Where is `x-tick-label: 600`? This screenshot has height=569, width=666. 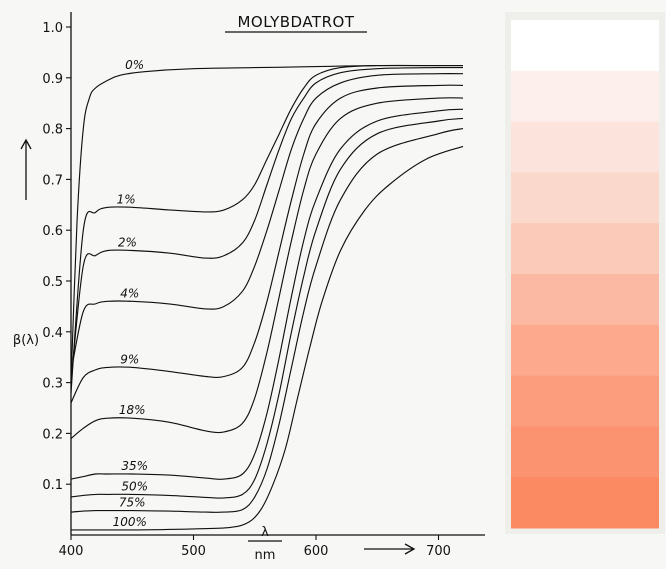 x-tick-label: 600 is located at coordinates (316, 551).